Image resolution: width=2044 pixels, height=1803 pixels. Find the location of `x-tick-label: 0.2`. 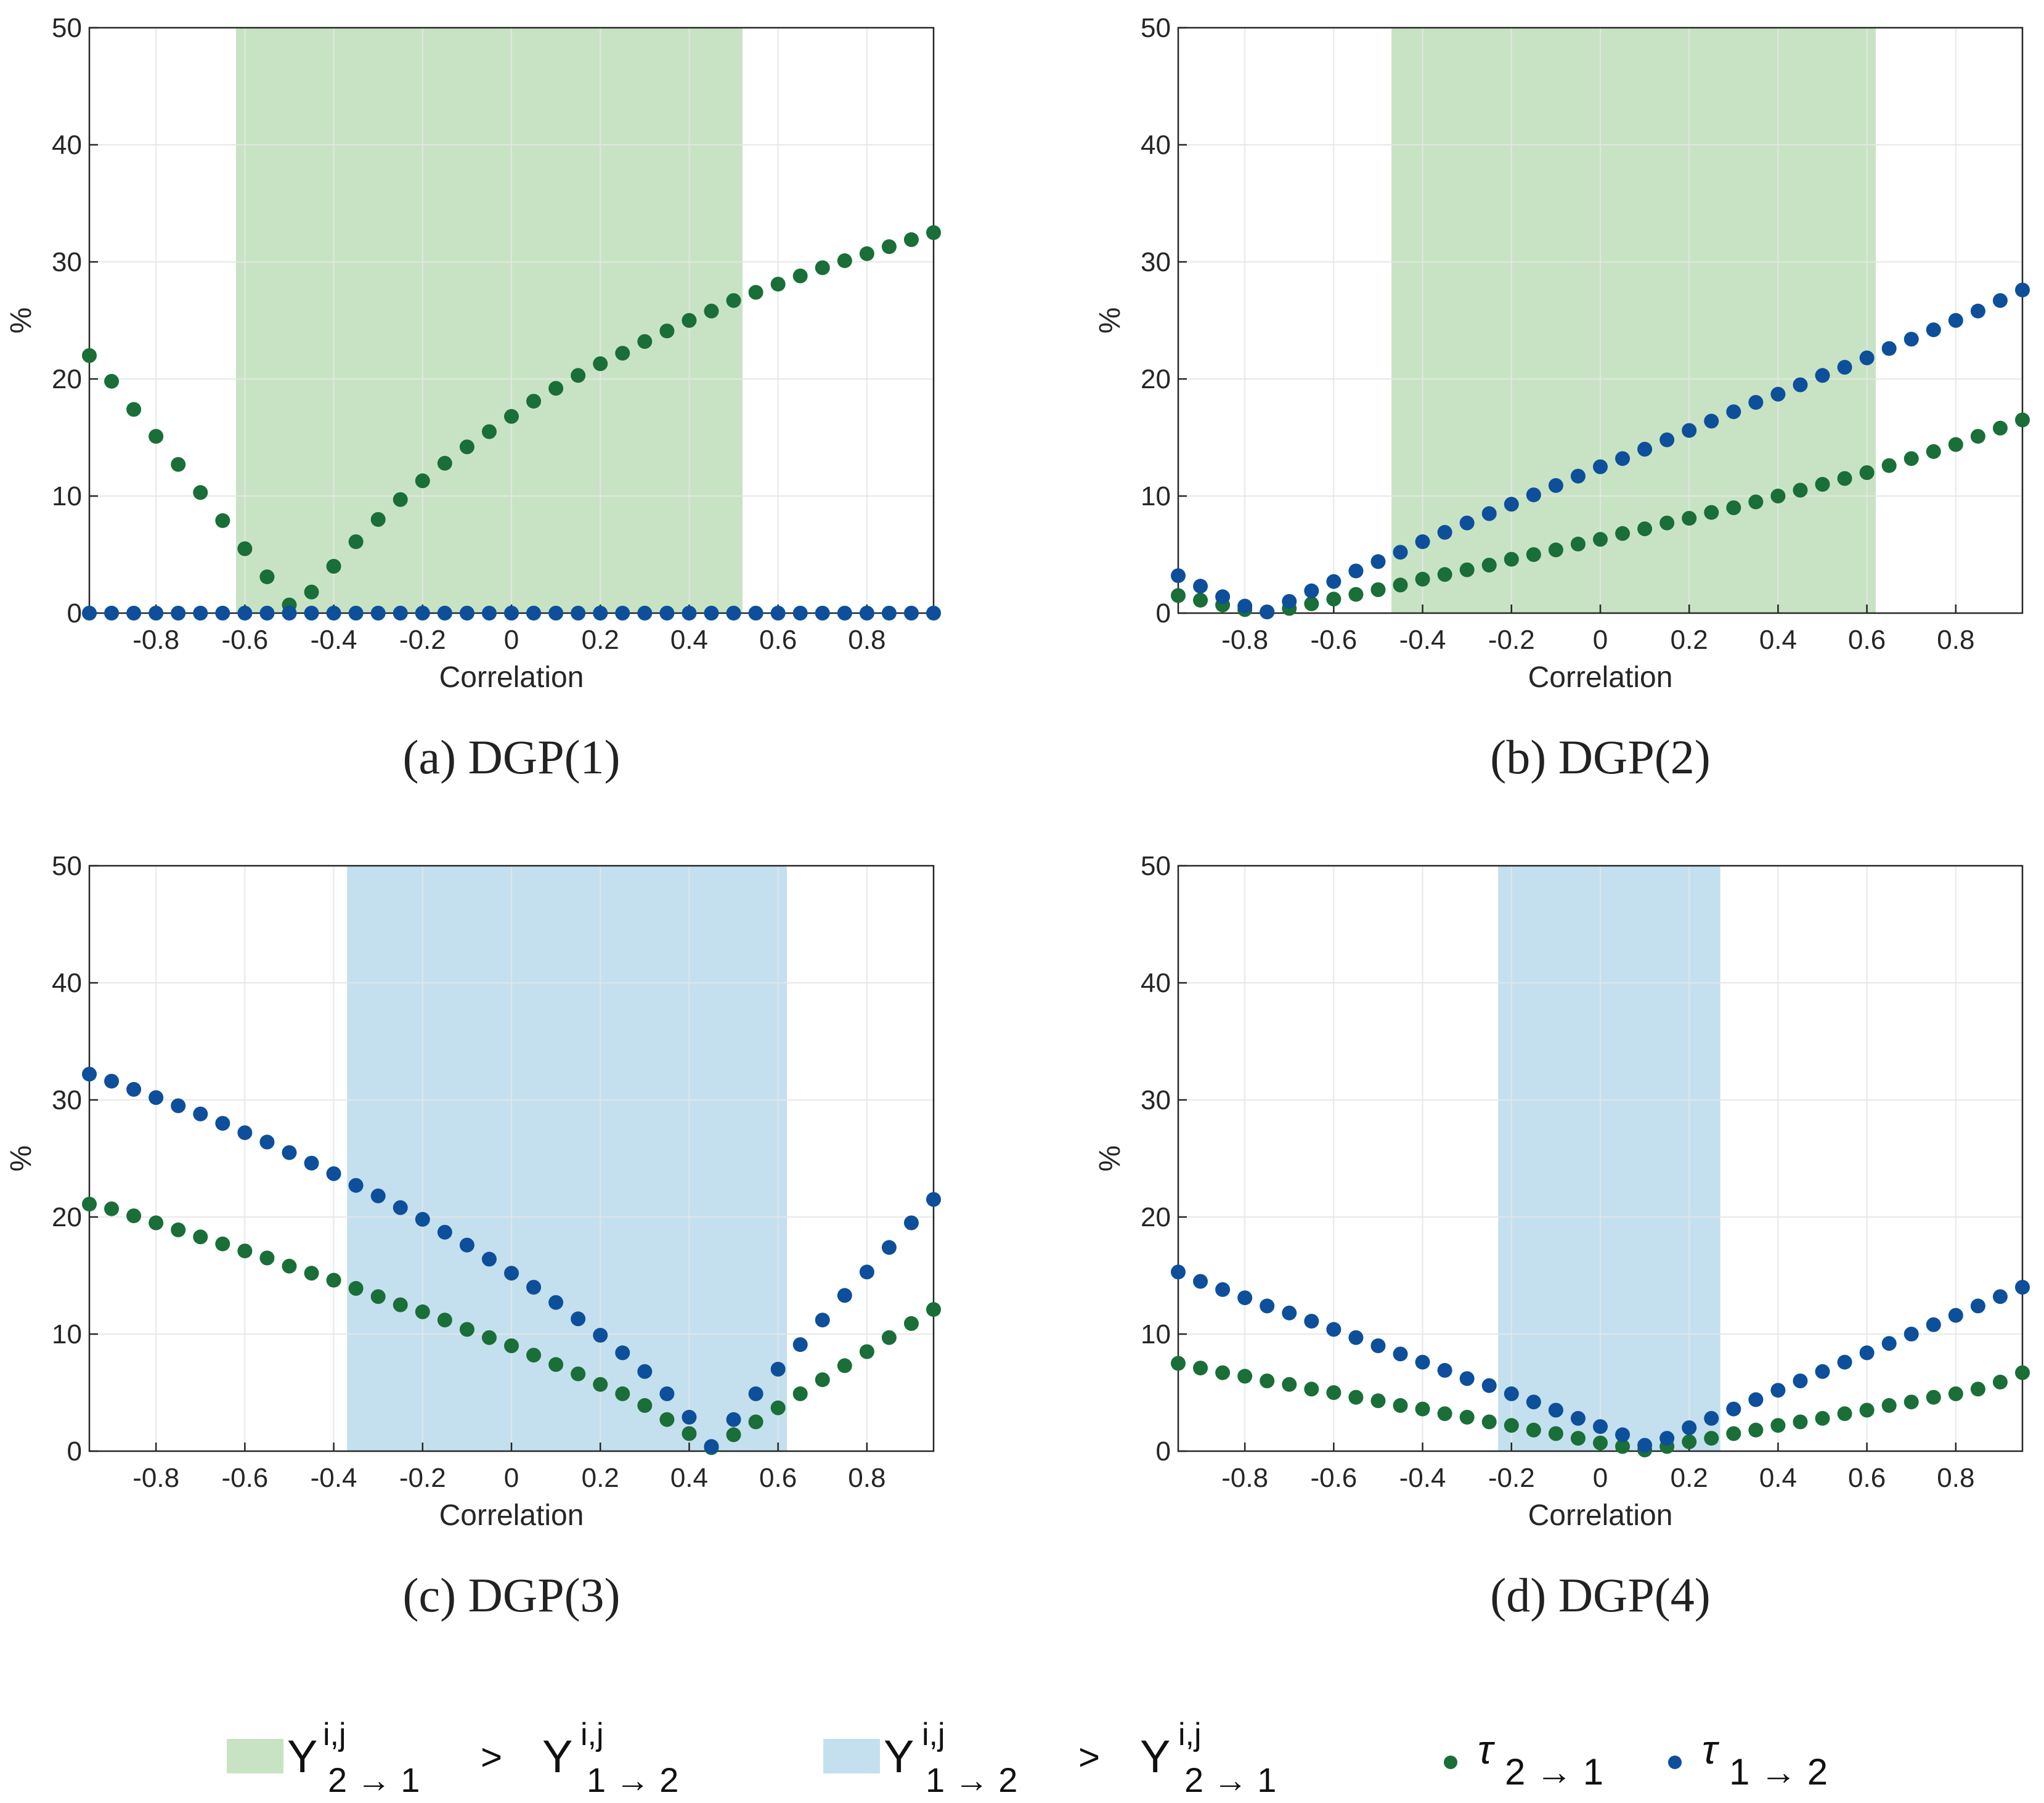

x-tick-label: 0.2 is located at coordinates (600, 1478).